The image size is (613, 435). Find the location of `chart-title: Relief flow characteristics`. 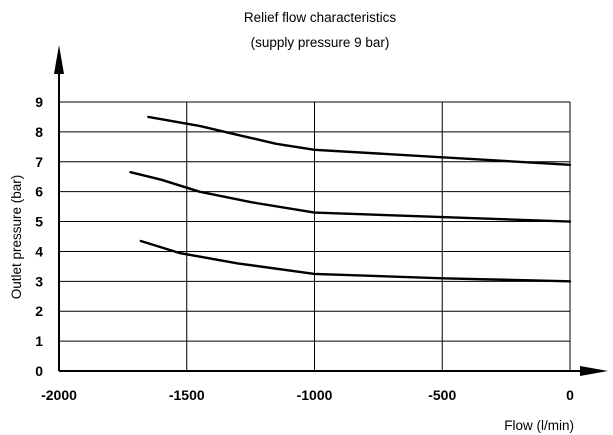

chart-title: Relief flow characteristics is located at coordinates (320, 17).